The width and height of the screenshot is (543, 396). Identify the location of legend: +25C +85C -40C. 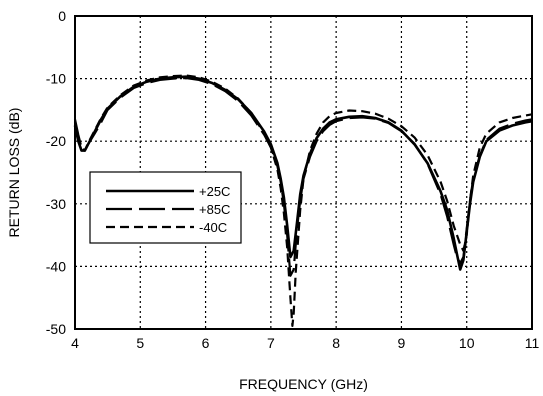
(165, 207).